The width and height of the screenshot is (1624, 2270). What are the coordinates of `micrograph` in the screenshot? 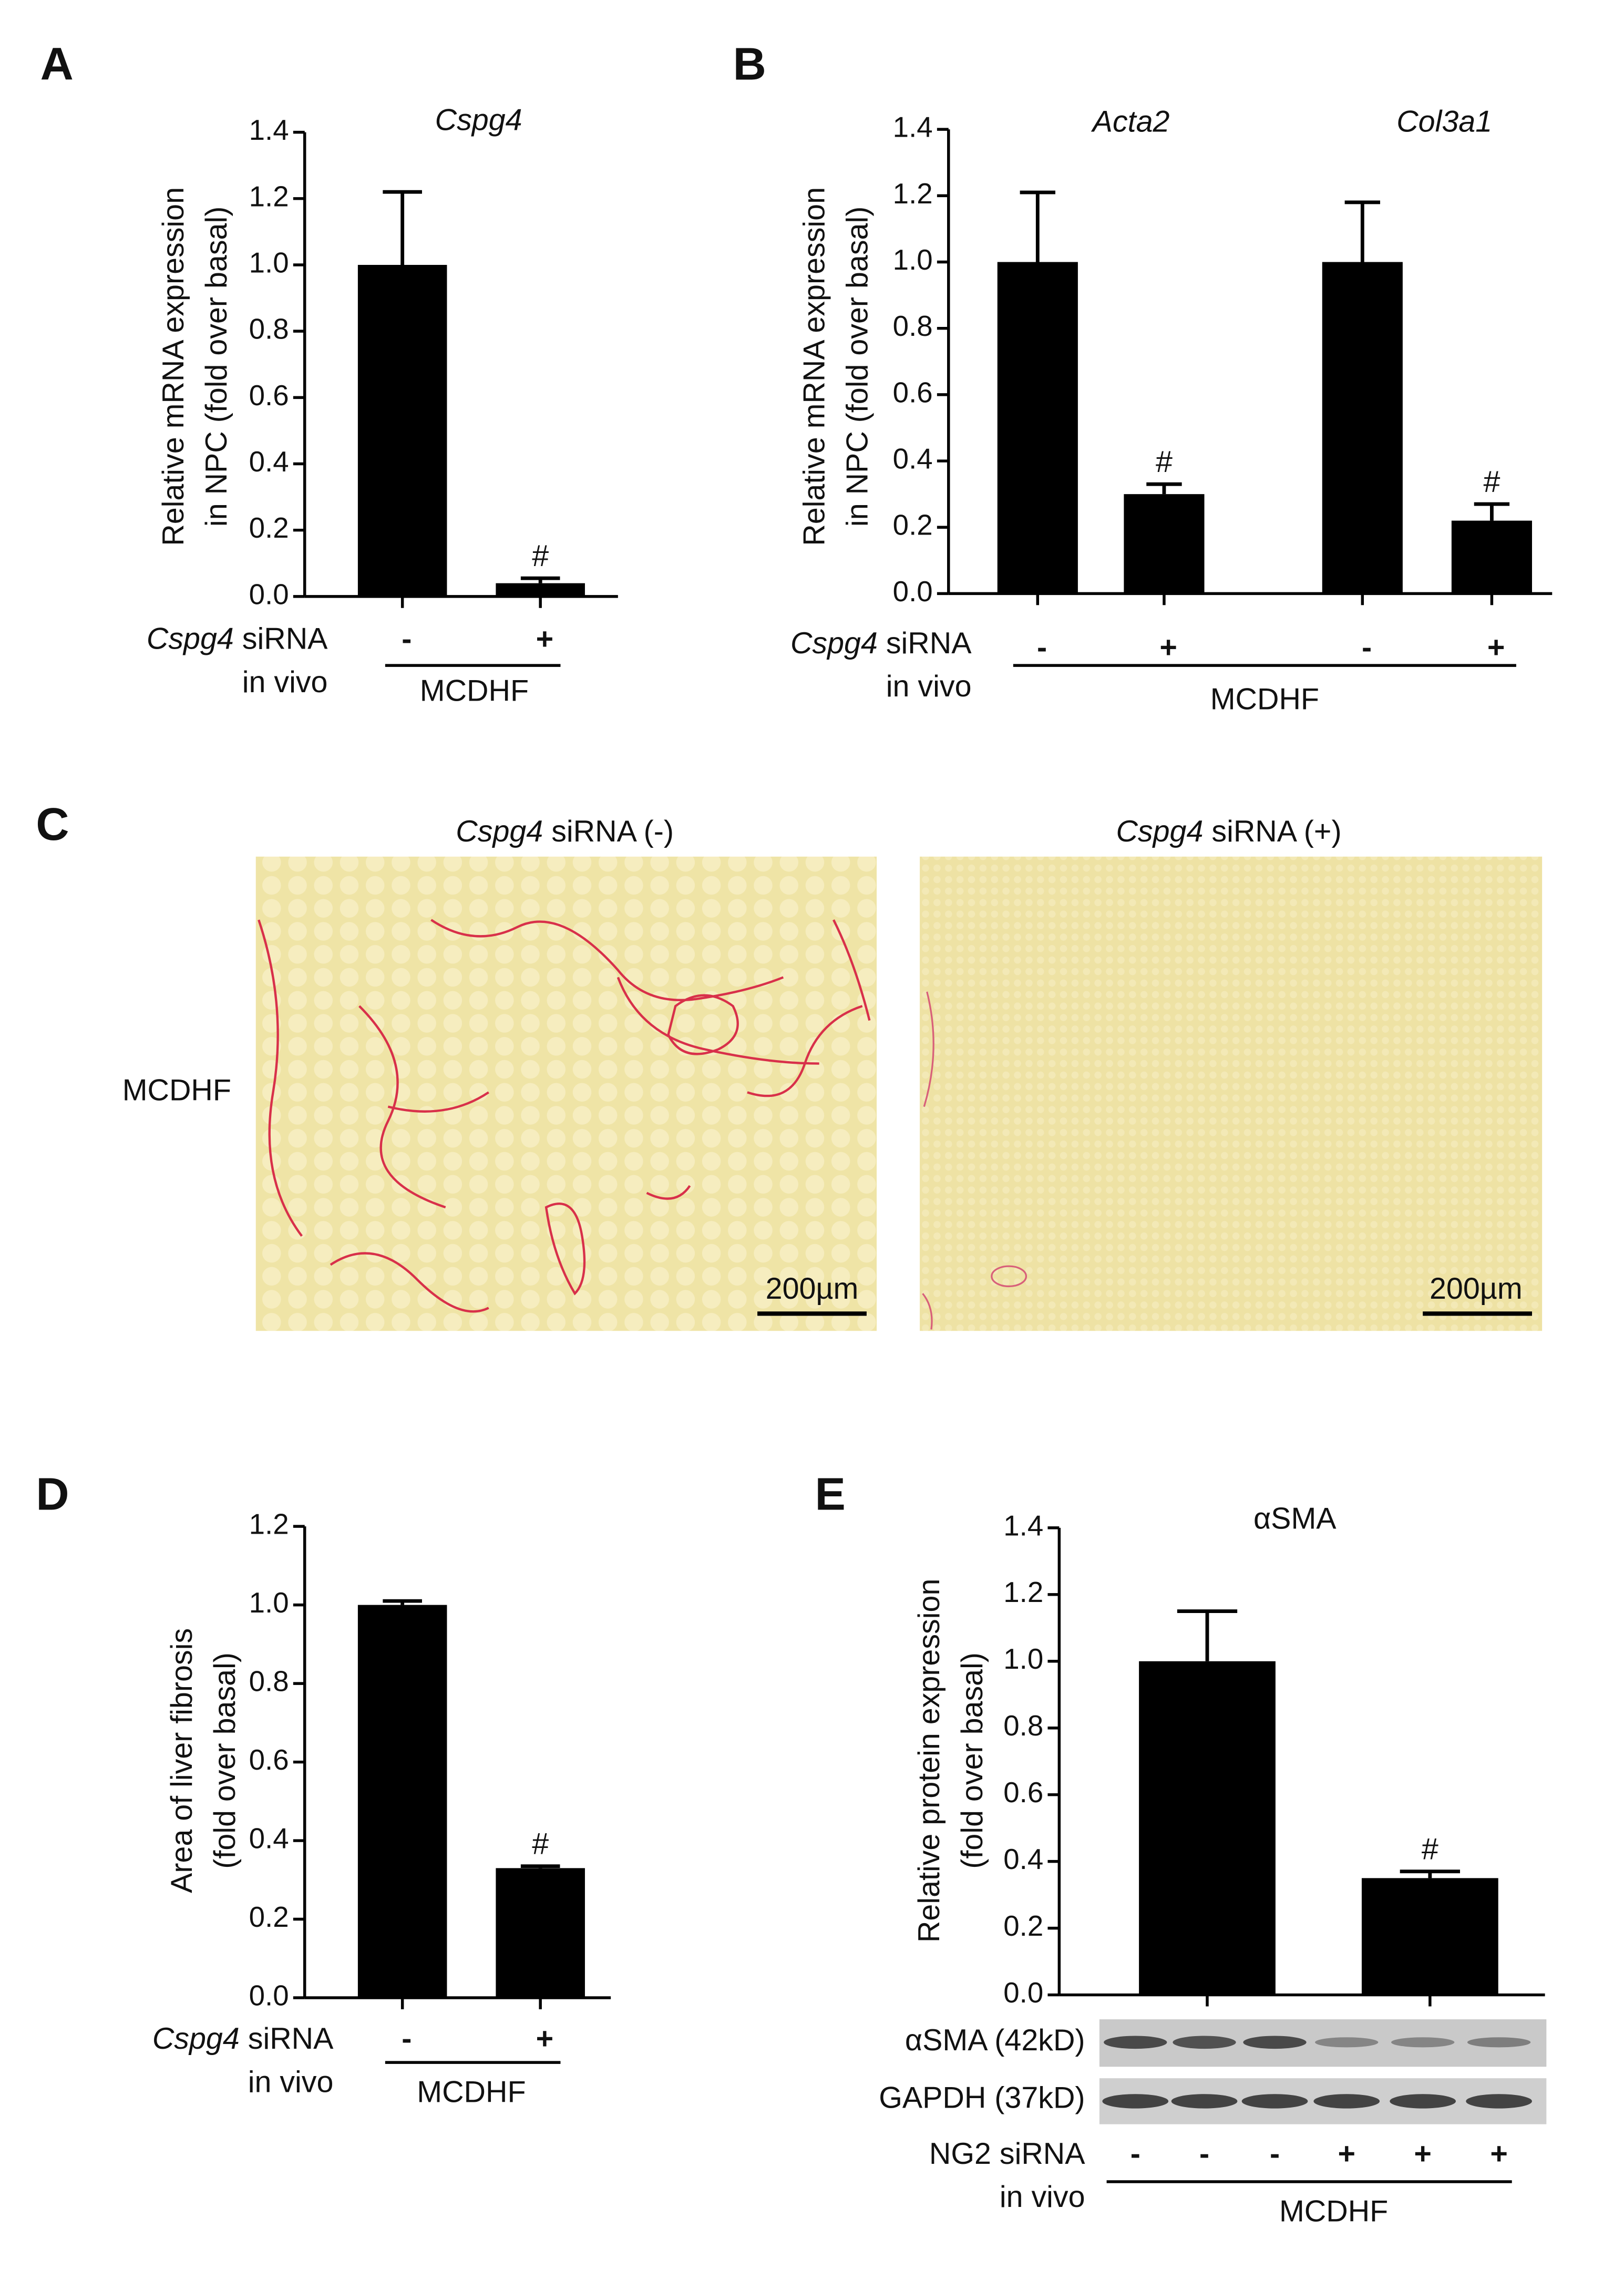 It's located at (1231, 1093).